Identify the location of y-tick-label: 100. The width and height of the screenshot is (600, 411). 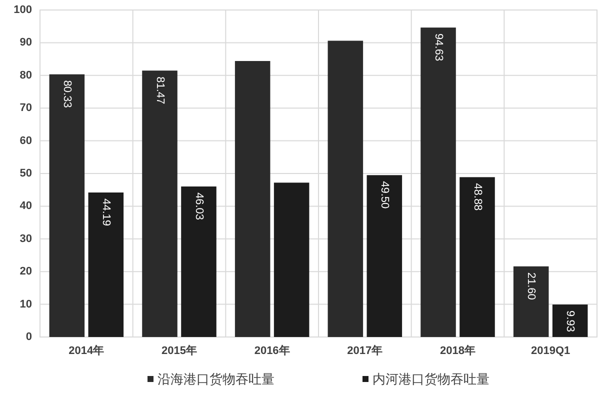
(23, 10).